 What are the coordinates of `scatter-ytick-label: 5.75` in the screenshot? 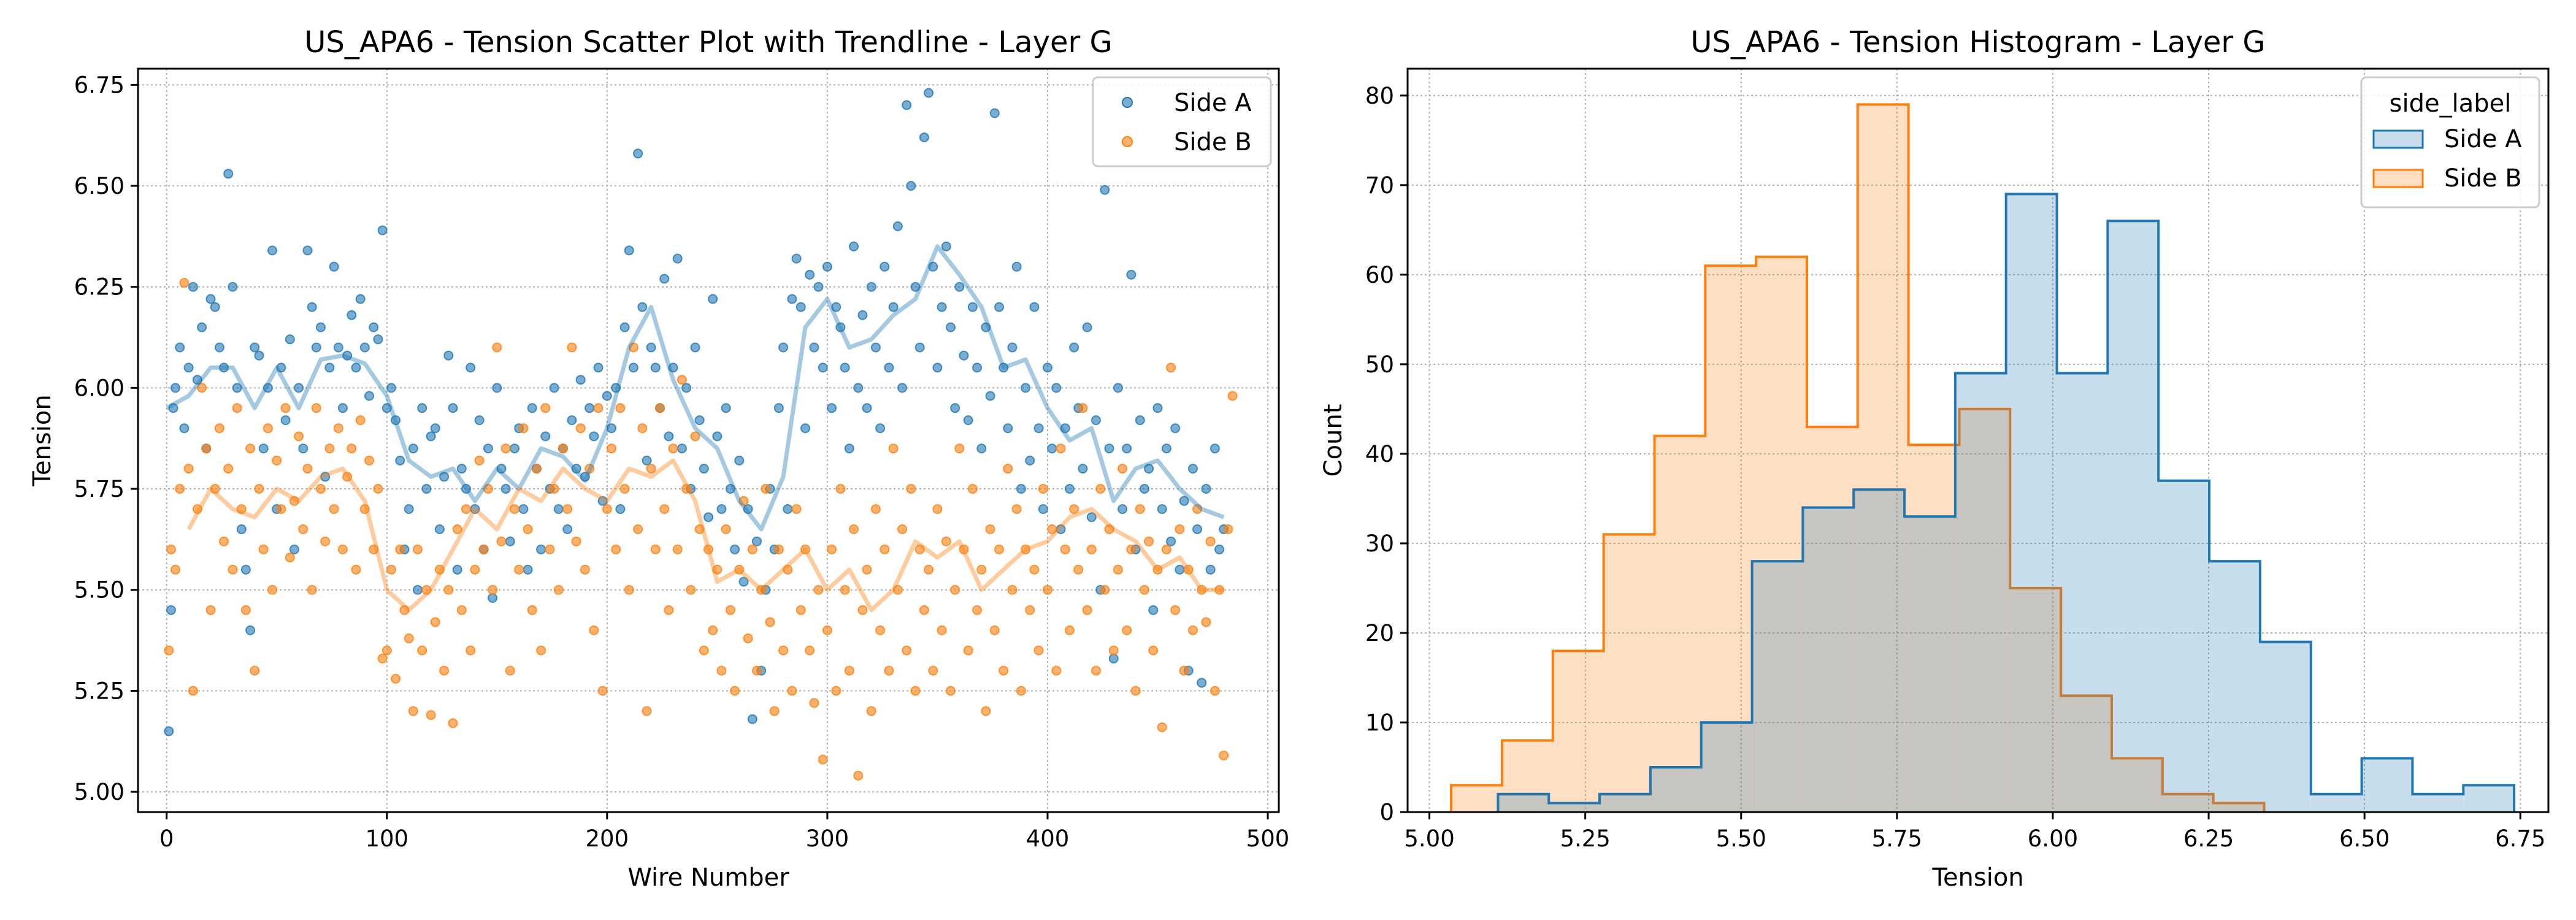 It's located at (99, 489).